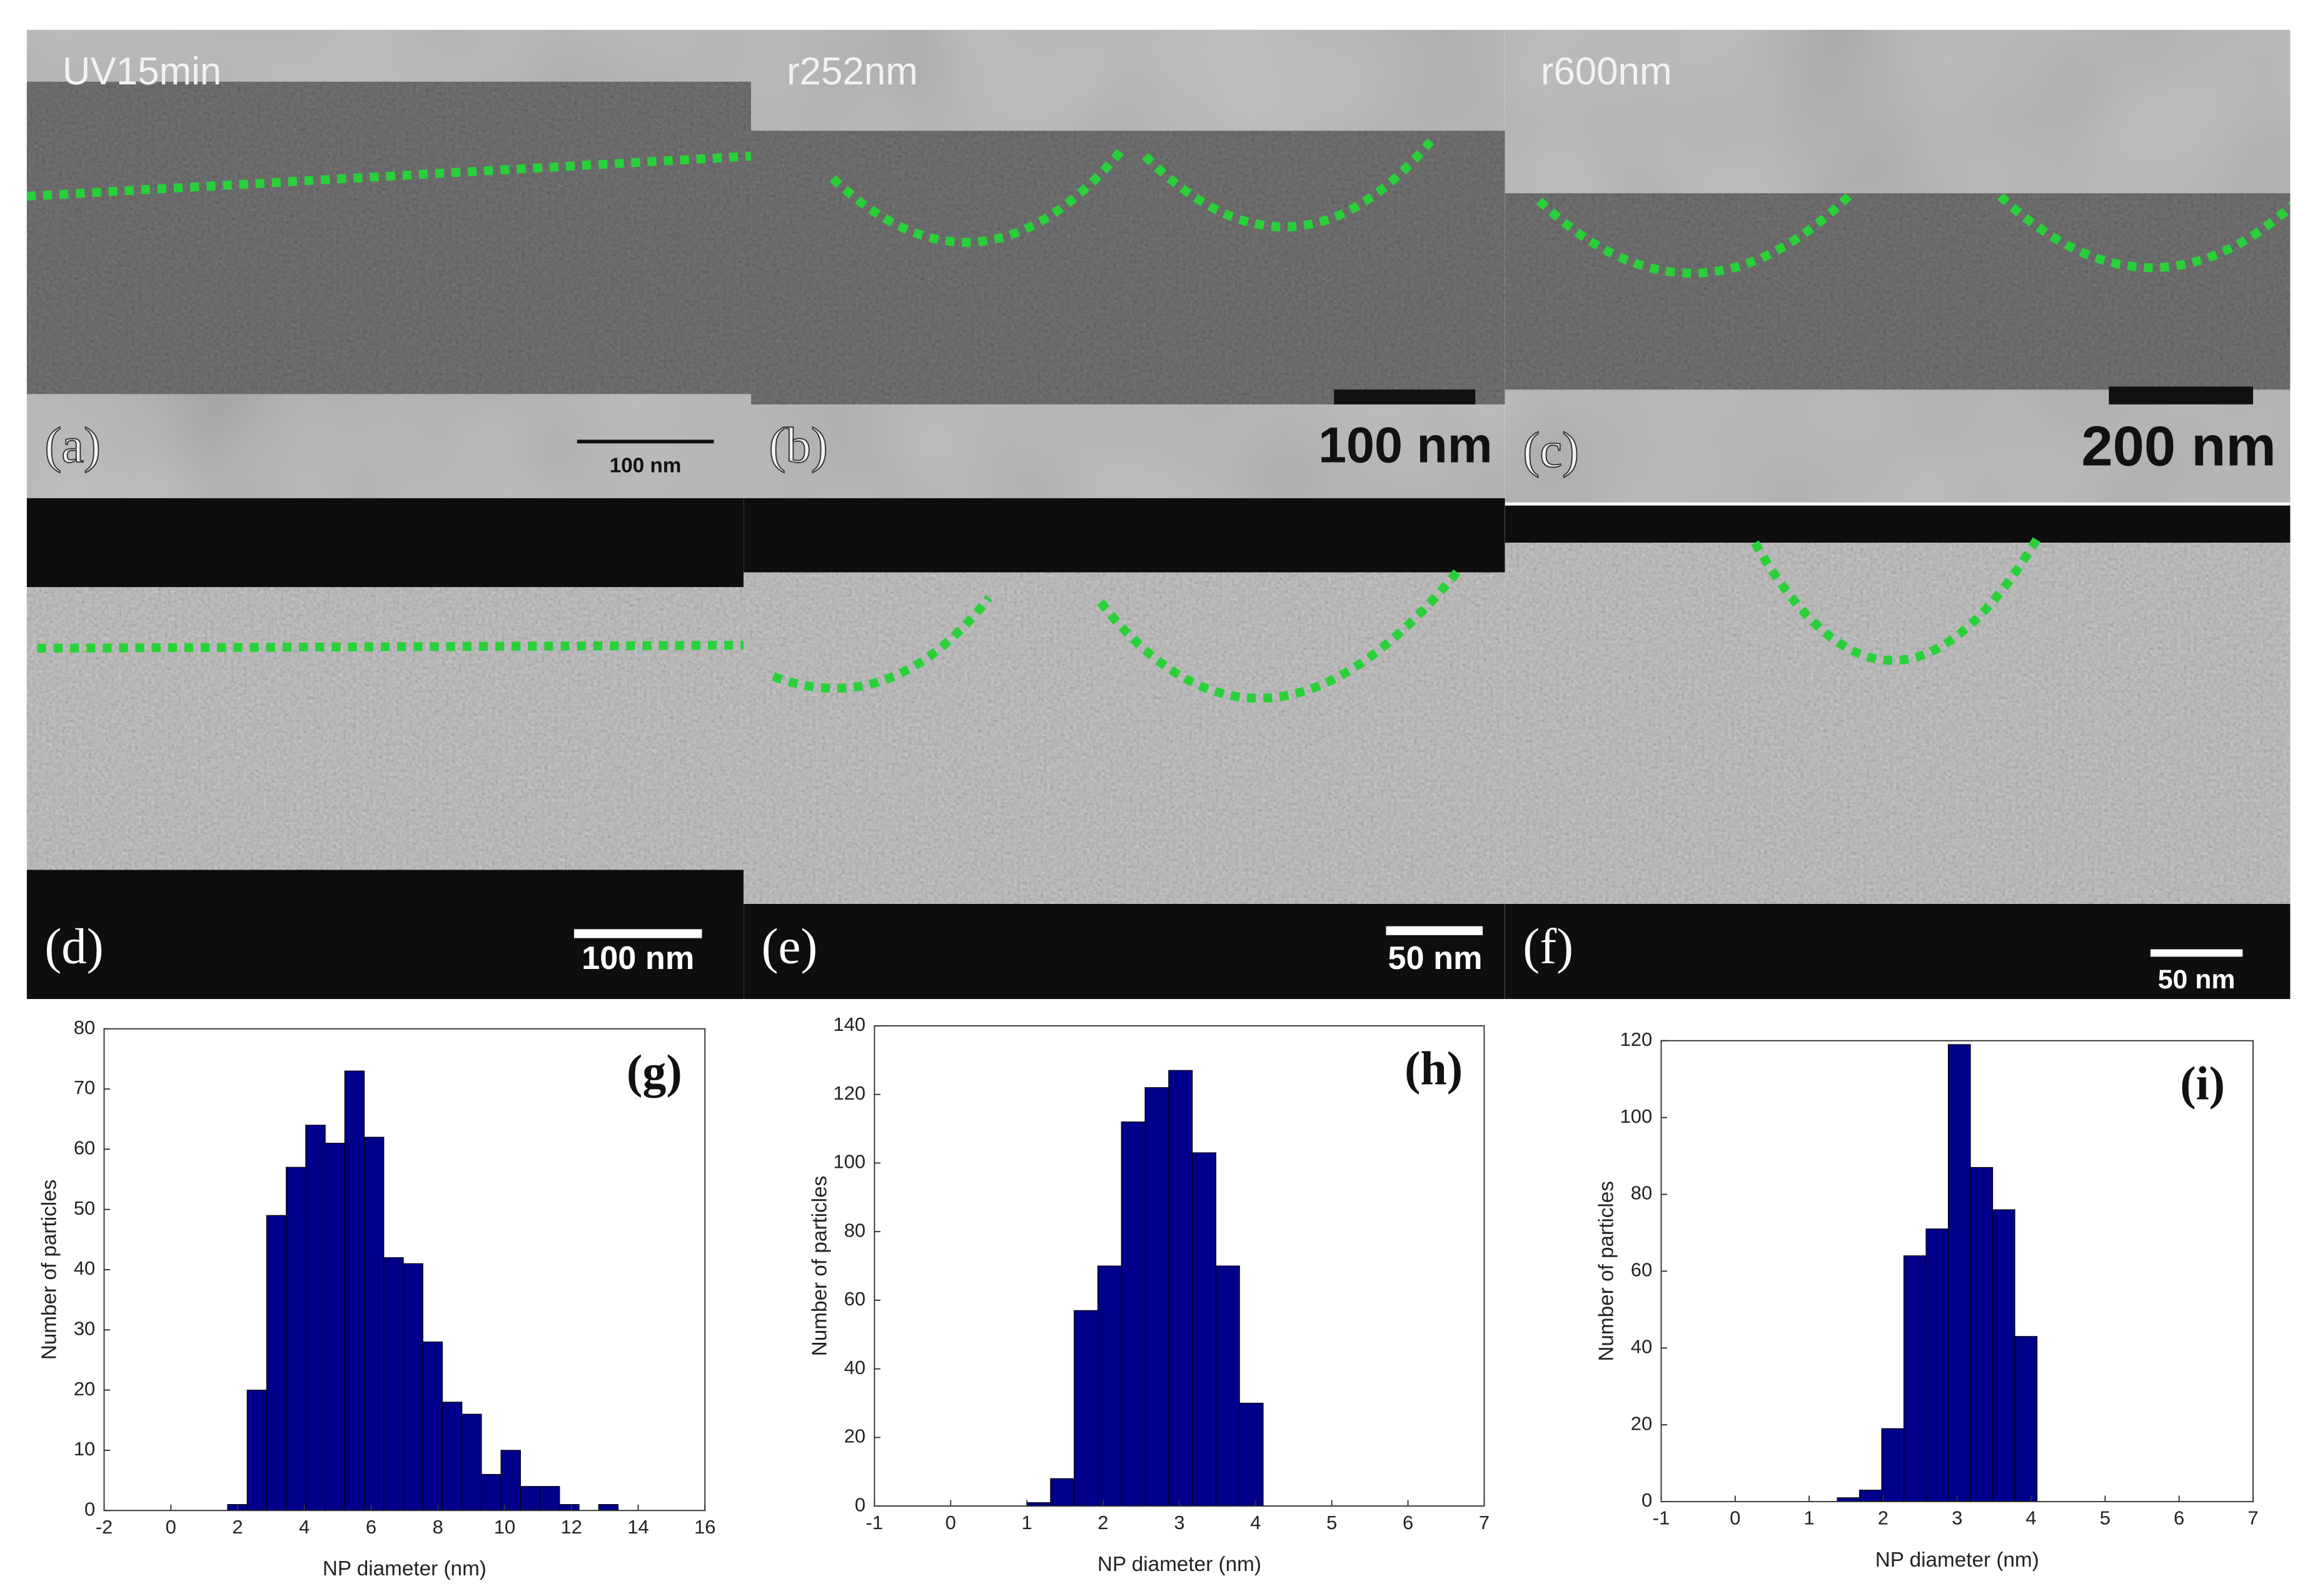 This screenshot has height=1596, width=2320. Describe the element at coordinates (1434, 1069) in the screenshot. I see `panel-annotation: (h)` at that location.